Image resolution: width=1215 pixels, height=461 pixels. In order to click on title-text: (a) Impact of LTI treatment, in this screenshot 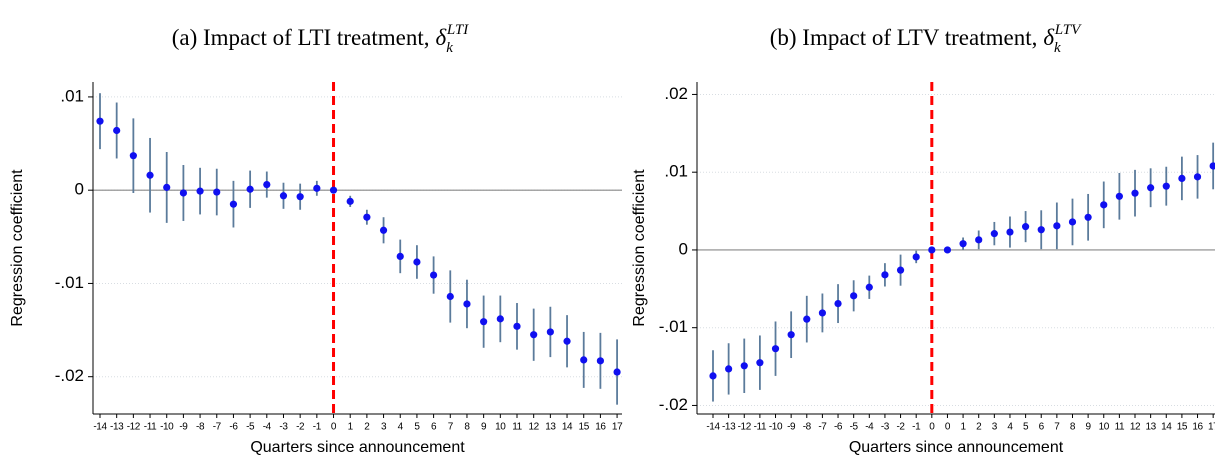, I will do `click(301, 37)`.